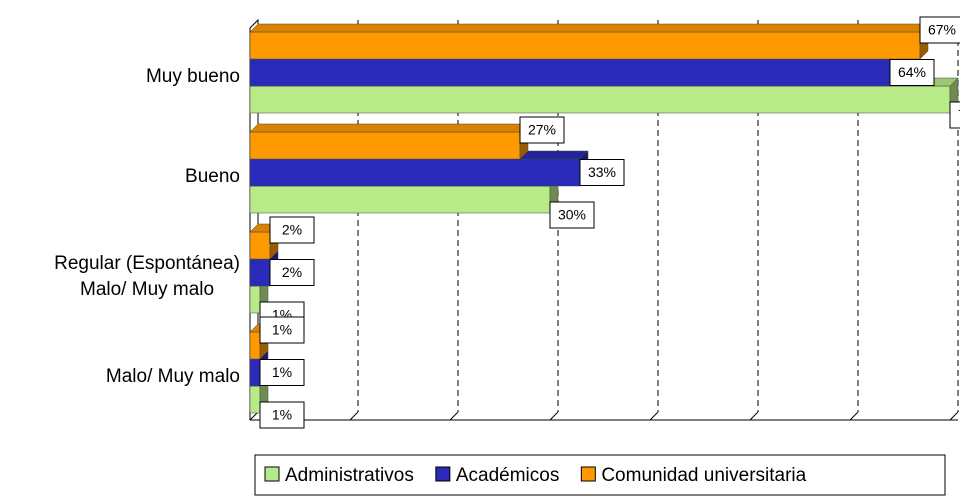 The width and height of the screenshot is (960, 503). What do you see at coordinates (172, 376) in the screenshot?
I see `category-label: Malo/ Muy malo` at bounding box center [172, 376].